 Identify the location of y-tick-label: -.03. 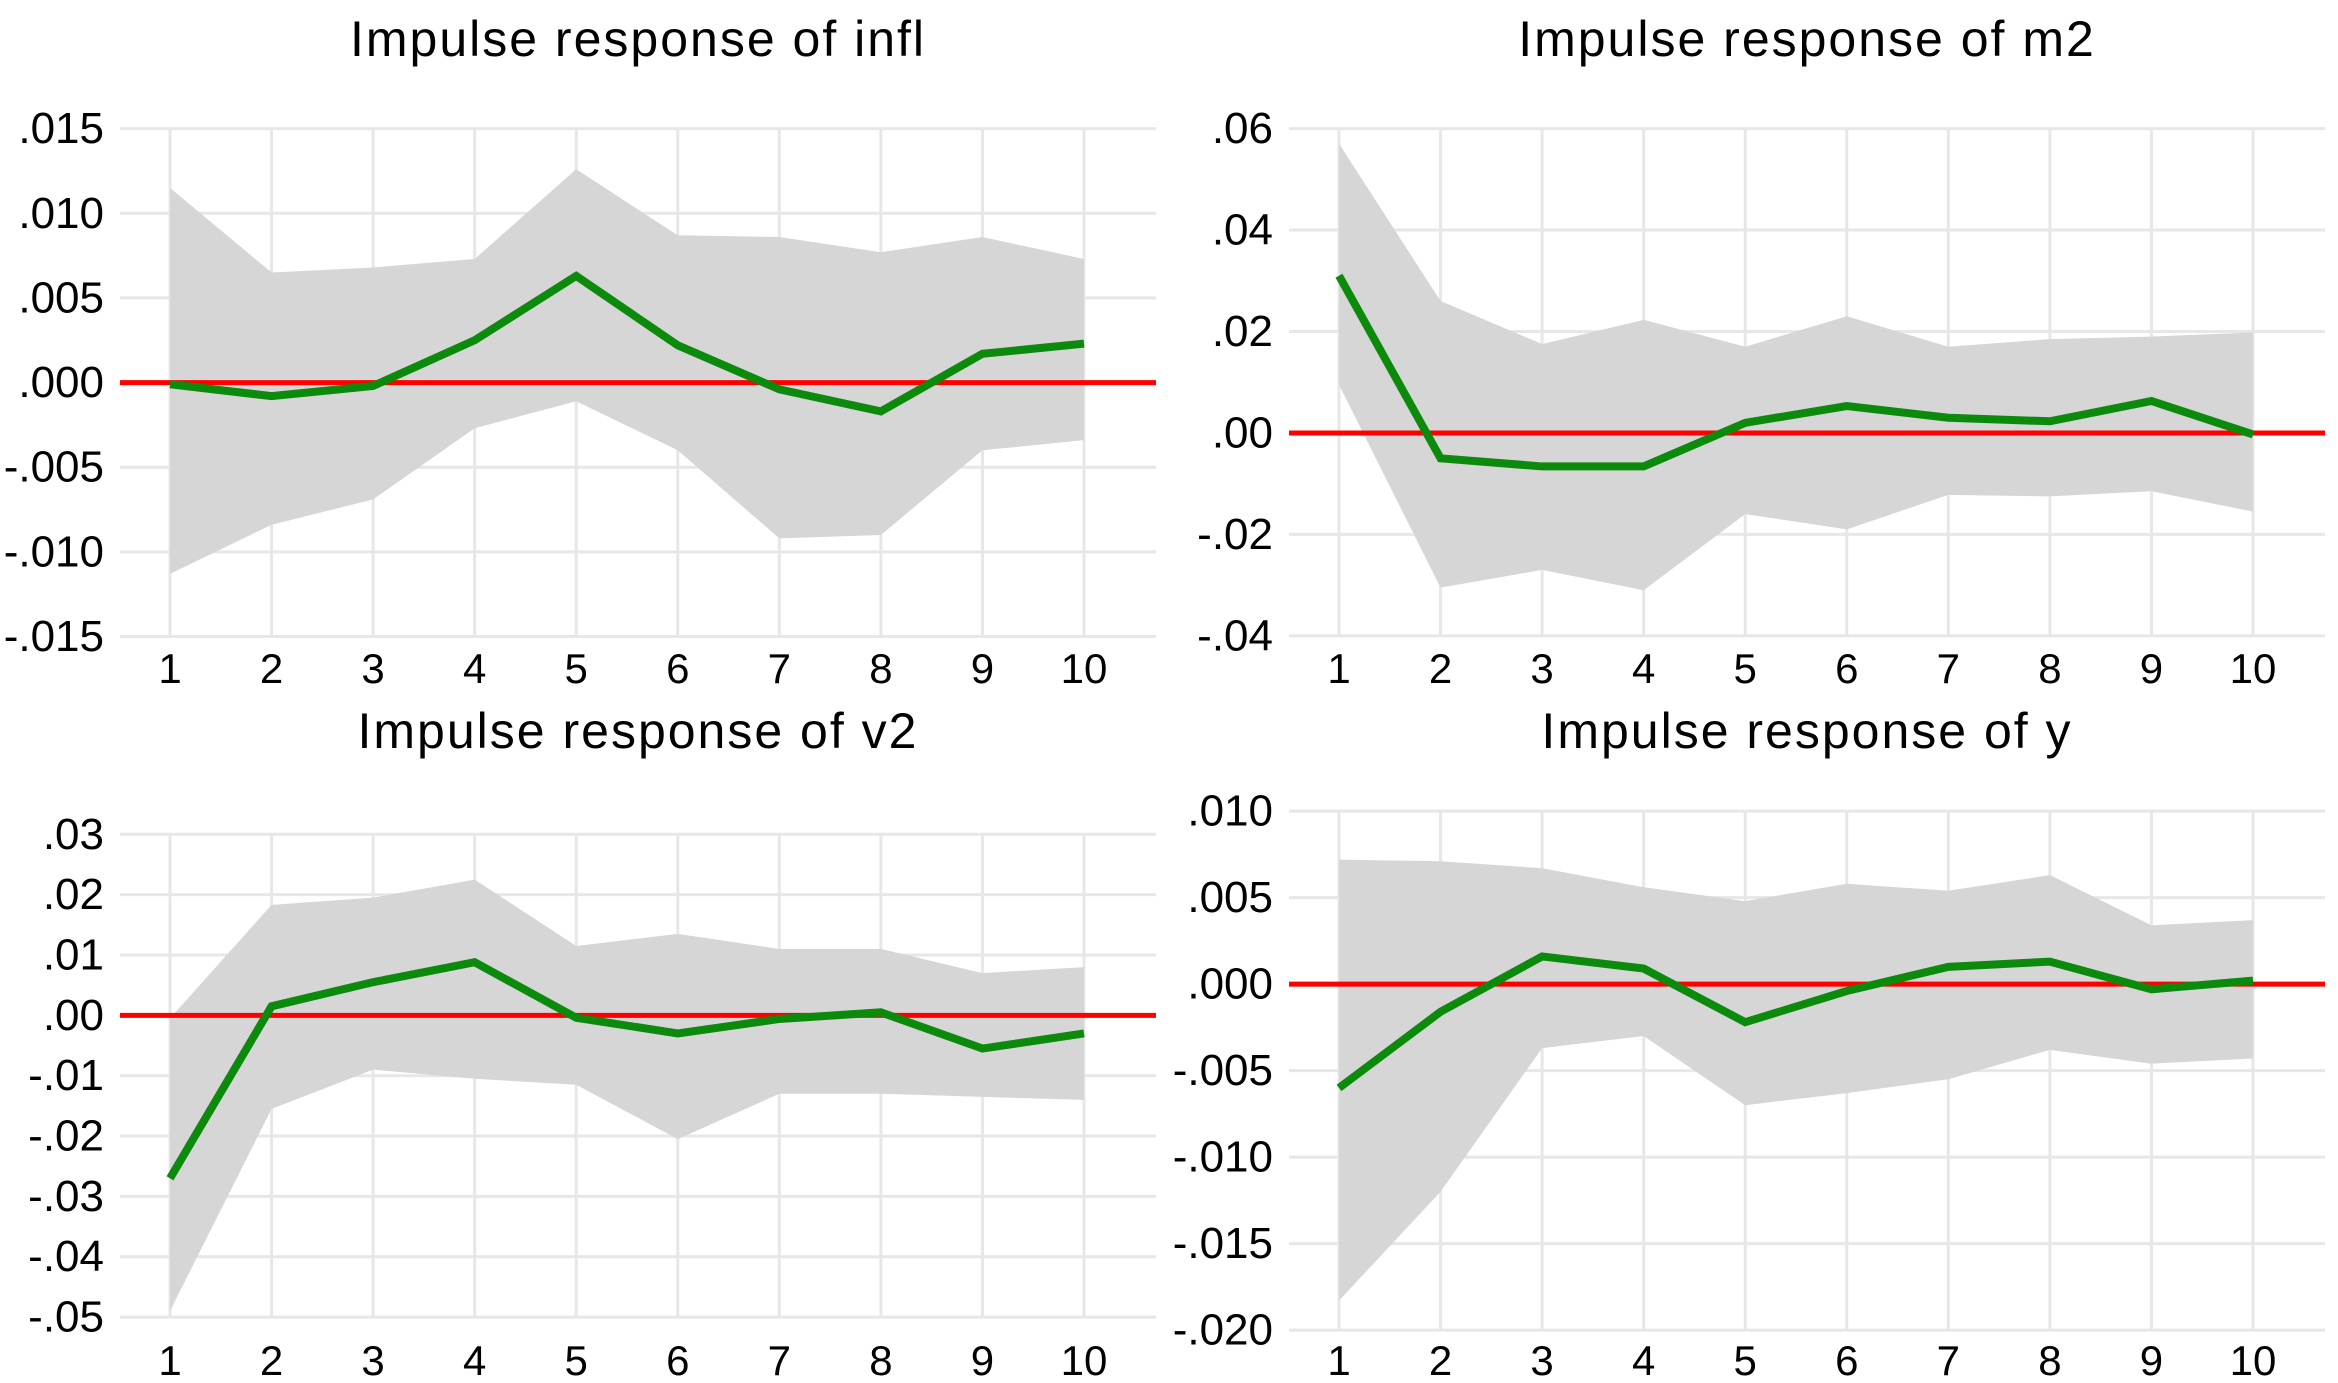
(66, 1196).